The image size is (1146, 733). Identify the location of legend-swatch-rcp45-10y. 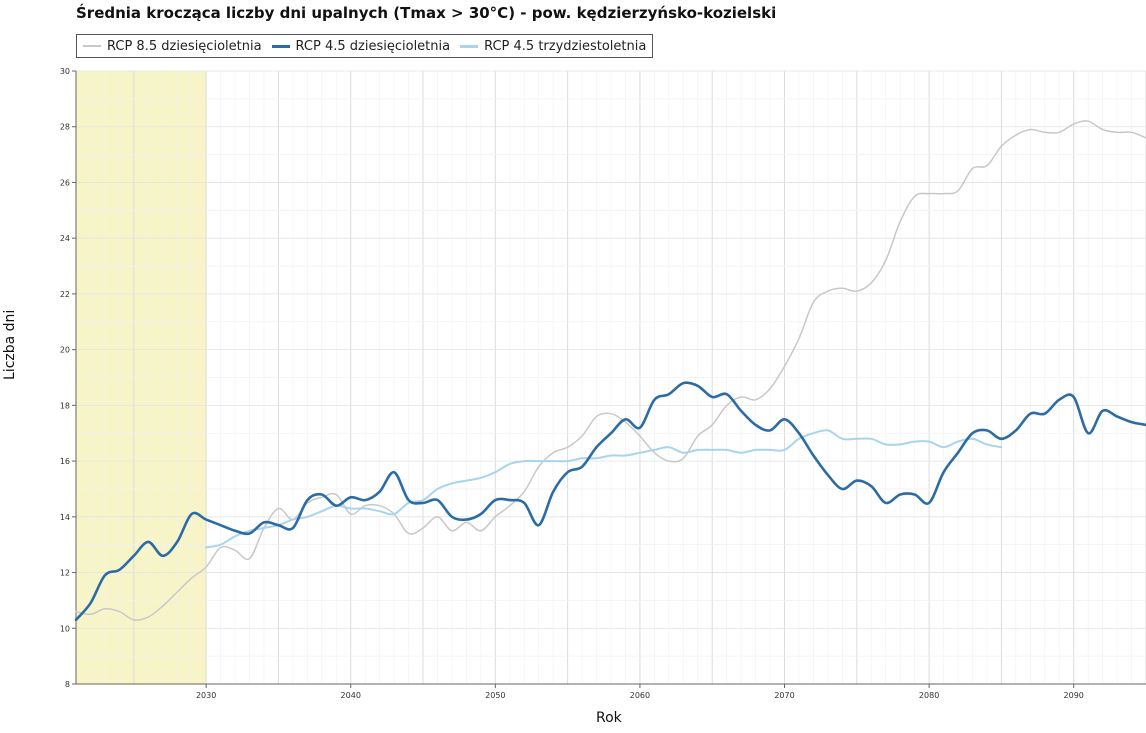
(280, 46).